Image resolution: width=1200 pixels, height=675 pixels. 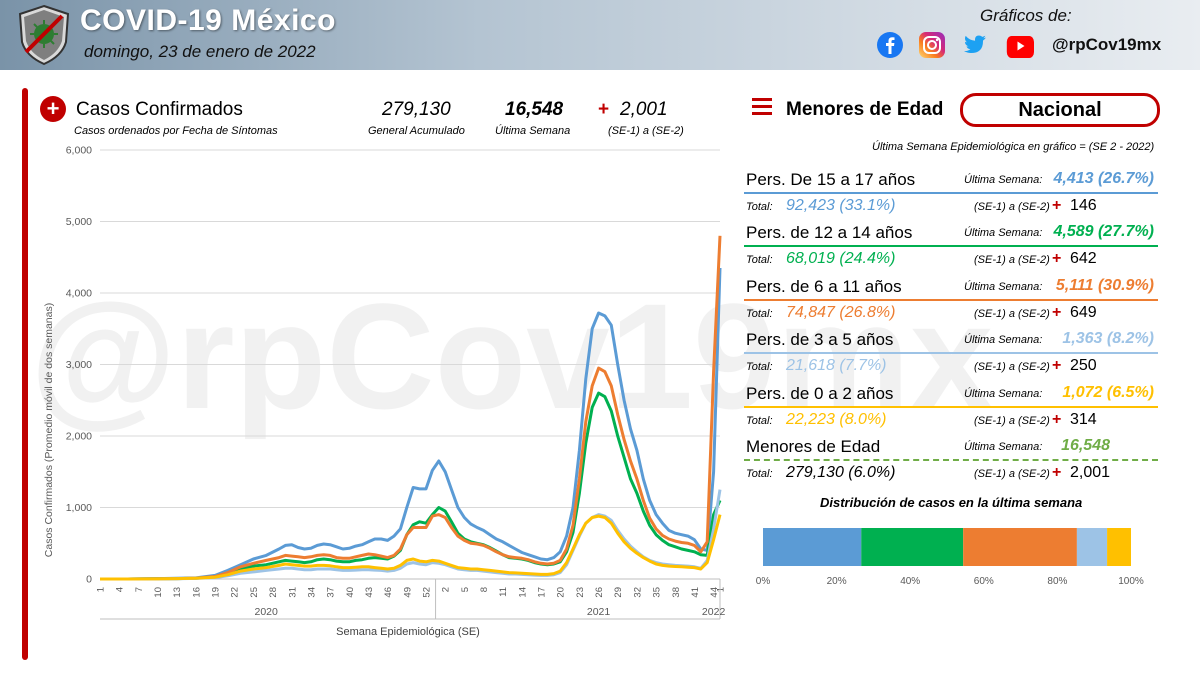 I want to click on report-date: domingo, 23 de enero de 2022, so click(x=200, y=51).